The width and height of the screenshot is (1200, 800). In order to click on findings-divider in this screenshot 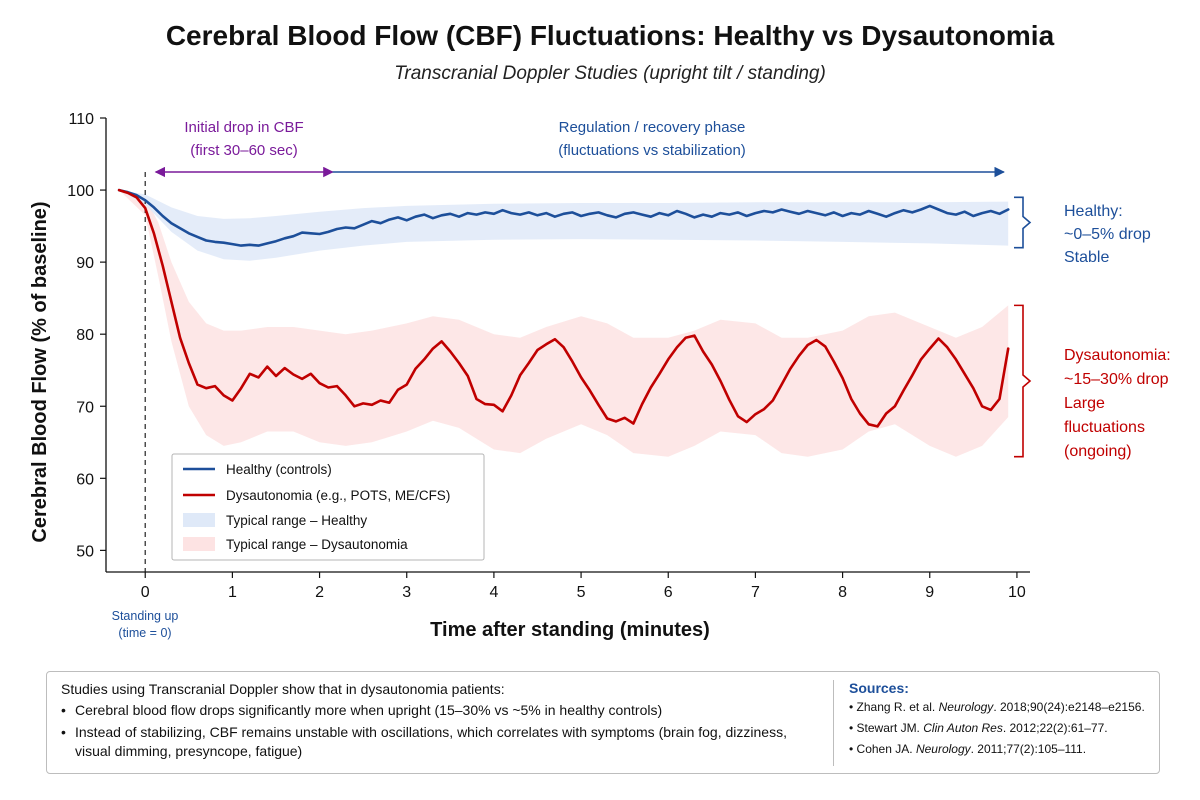, I will do `click(833, 723)`.